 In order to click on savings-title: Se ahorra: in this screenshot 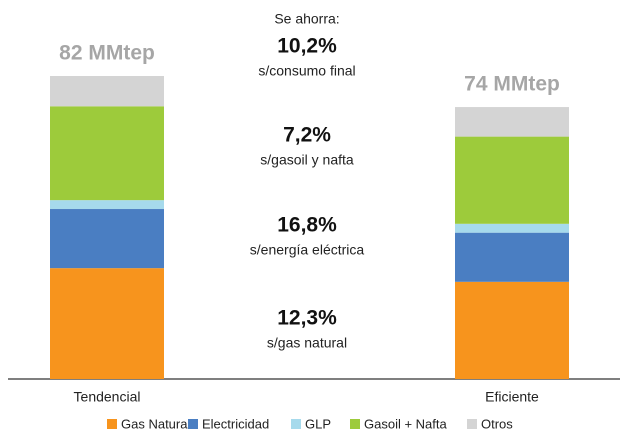, I will do `click(306, 19)`.